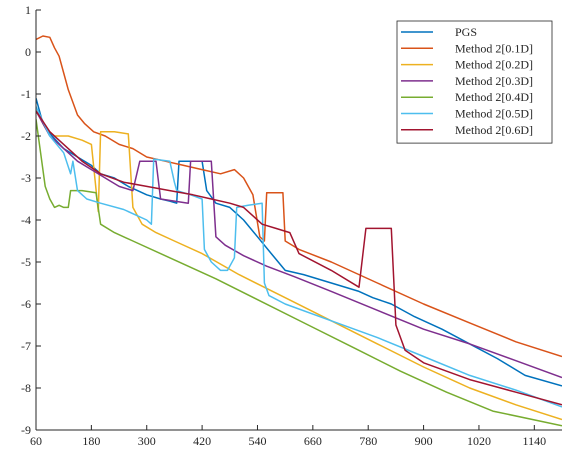 The image size is (563, 459). I want to click on x-tick-label: 1020, so click(479, 441).